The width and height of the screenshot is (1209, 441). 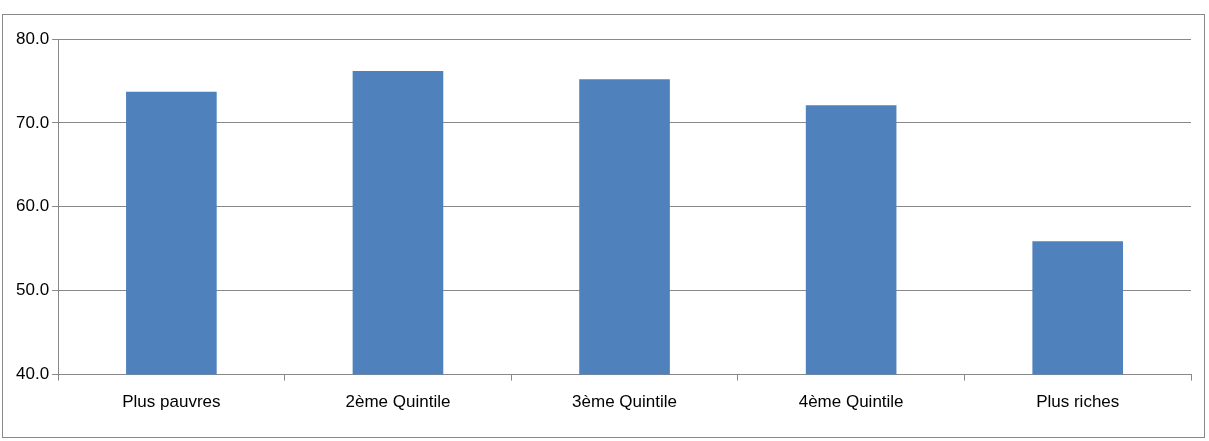 I want to click on x-tick-label: 2ème Quintile, so click(x=398, y=402).